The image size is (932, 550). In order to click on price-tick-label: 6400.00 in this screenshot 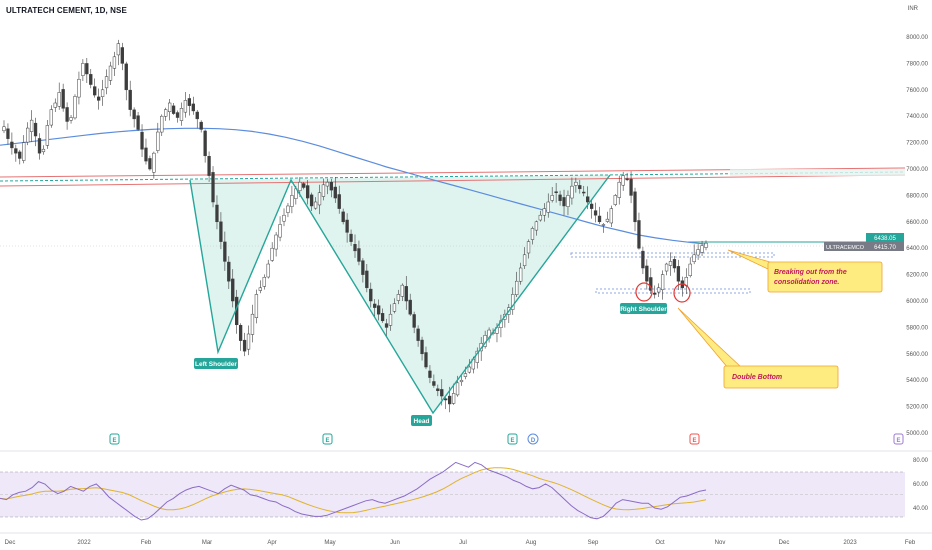, I will do `click(917, 249)`.